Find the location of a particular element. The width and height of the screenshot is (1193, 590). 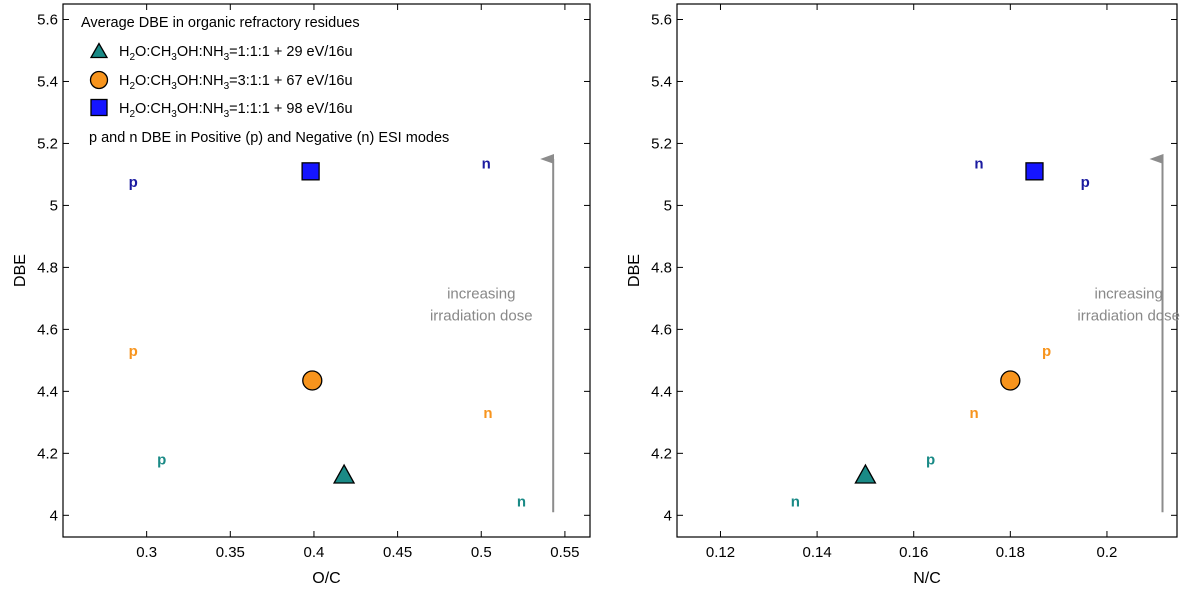

legend-triangle-marker is located at coordinates (99, 50).